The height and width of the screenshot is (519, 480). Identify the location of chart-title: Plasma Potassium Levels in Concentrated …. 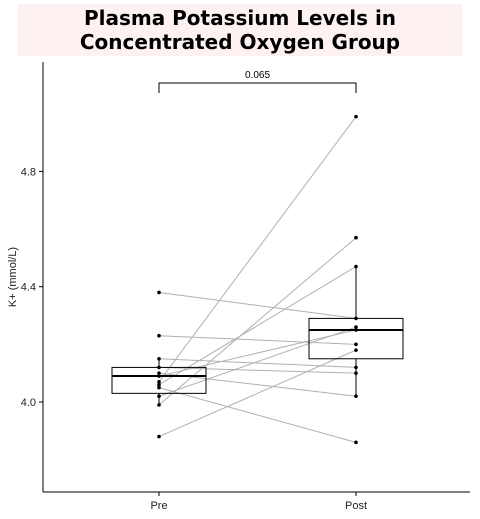
(240, 30).